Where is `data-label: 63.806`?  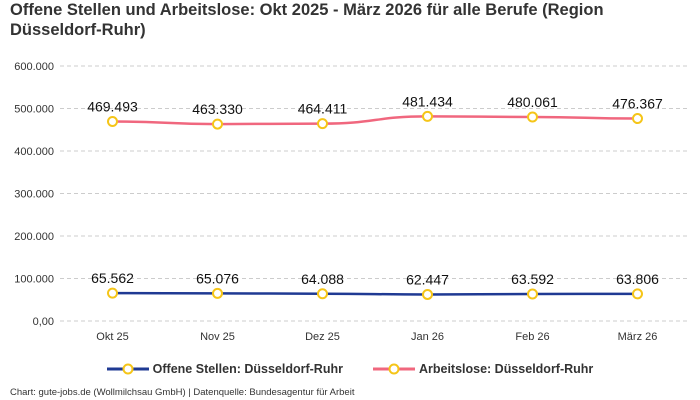 data-label: 63.806 is located at coordinates (637, 279).